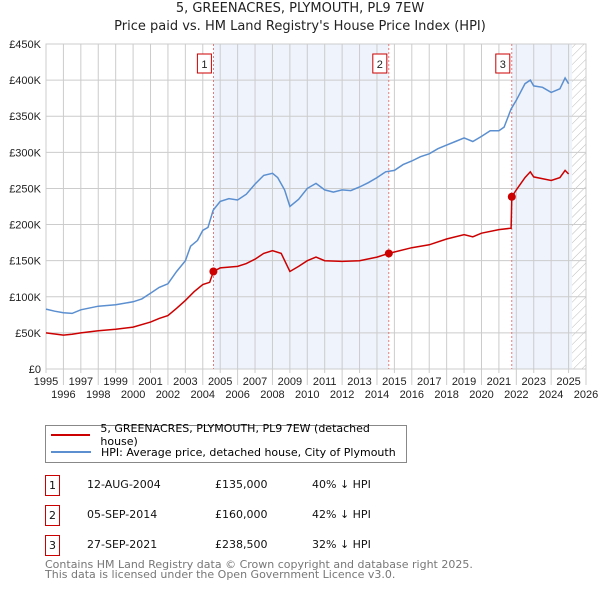  I want to click on x-tick-label: 2000, so click(133, 395).